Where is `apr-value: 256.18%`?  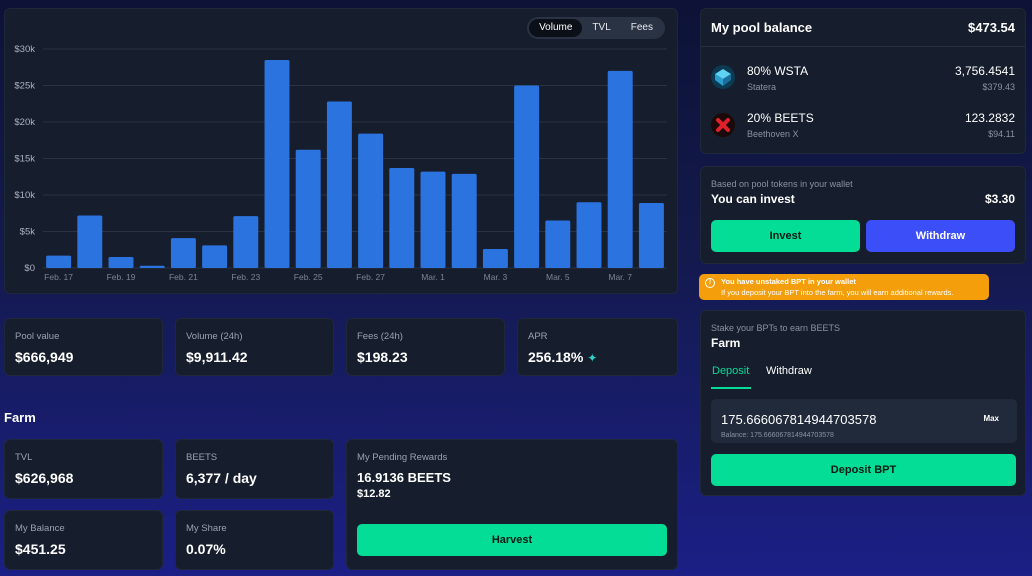 apr-value: 256.18% is located at coordinates (556, 357).